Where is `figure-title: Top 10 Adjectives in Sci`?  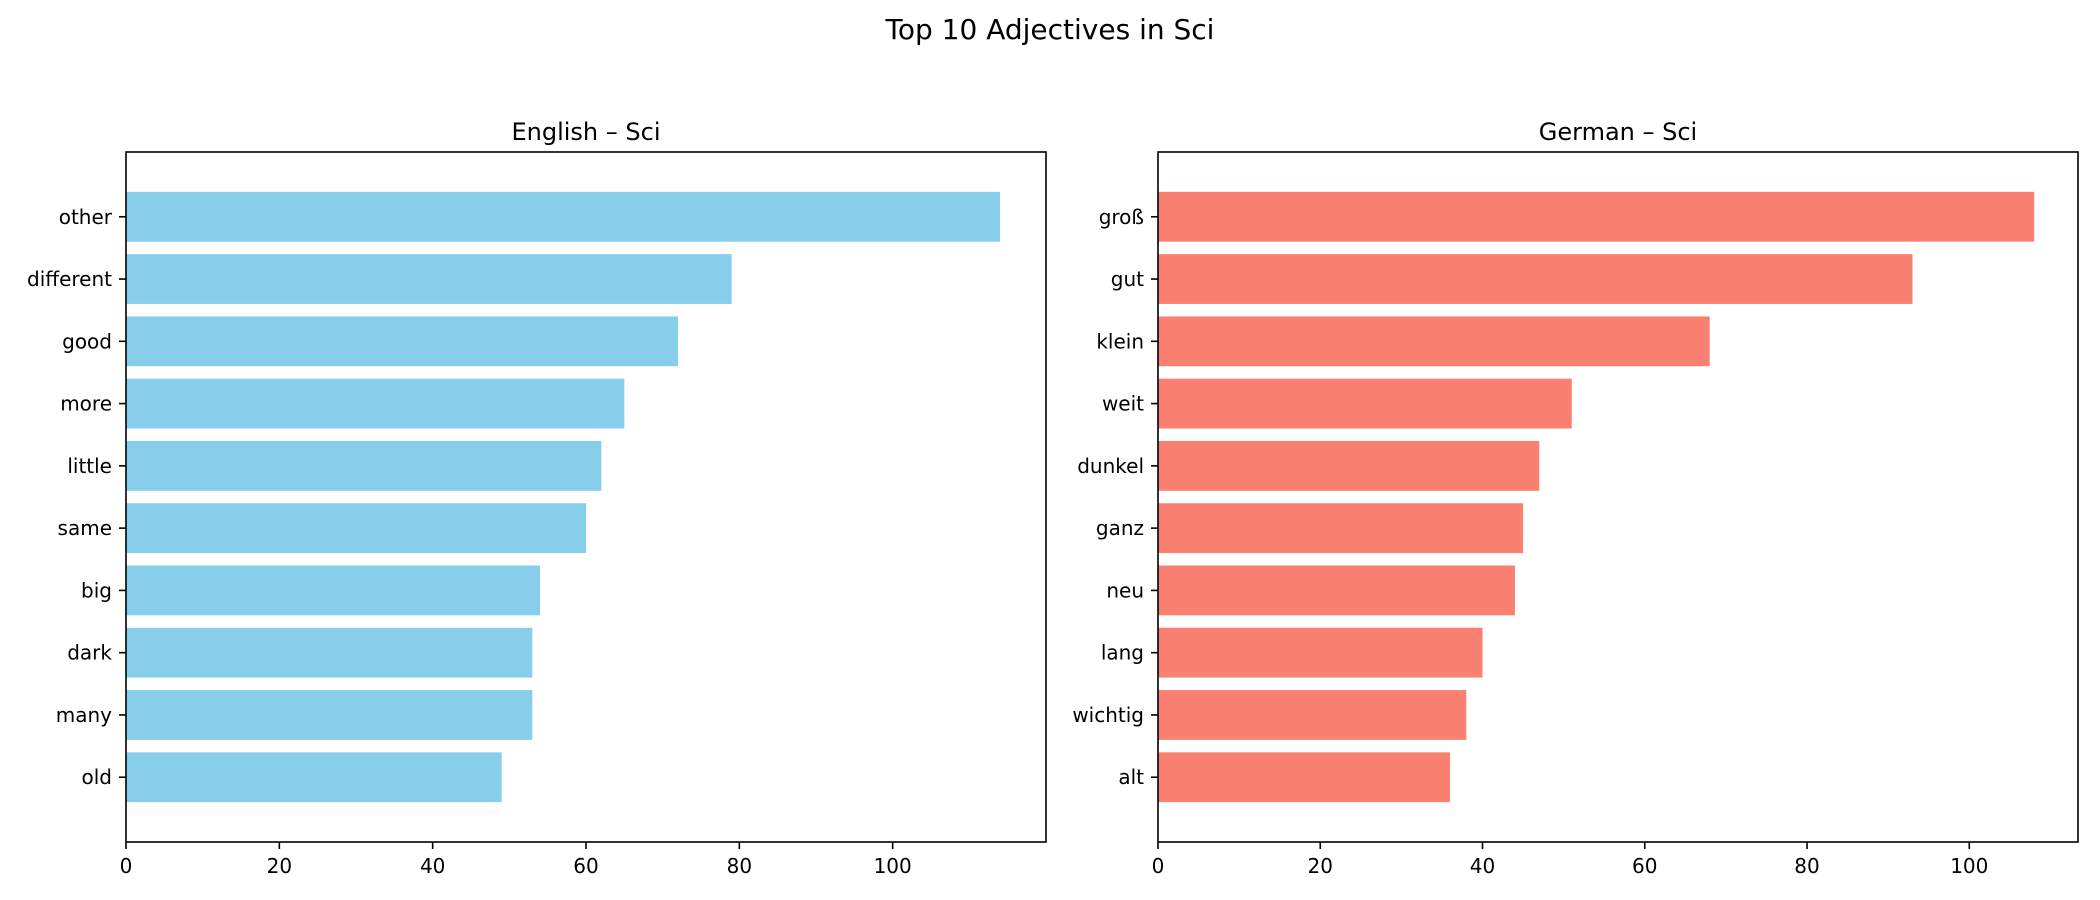
figure-title: Top 10 Adjectives in Sci is located at coordinates (1050, 29).